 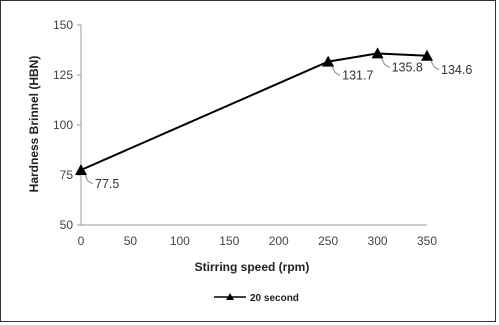 I want to click on x-tick-label: 300, so click(x=378, y=241).